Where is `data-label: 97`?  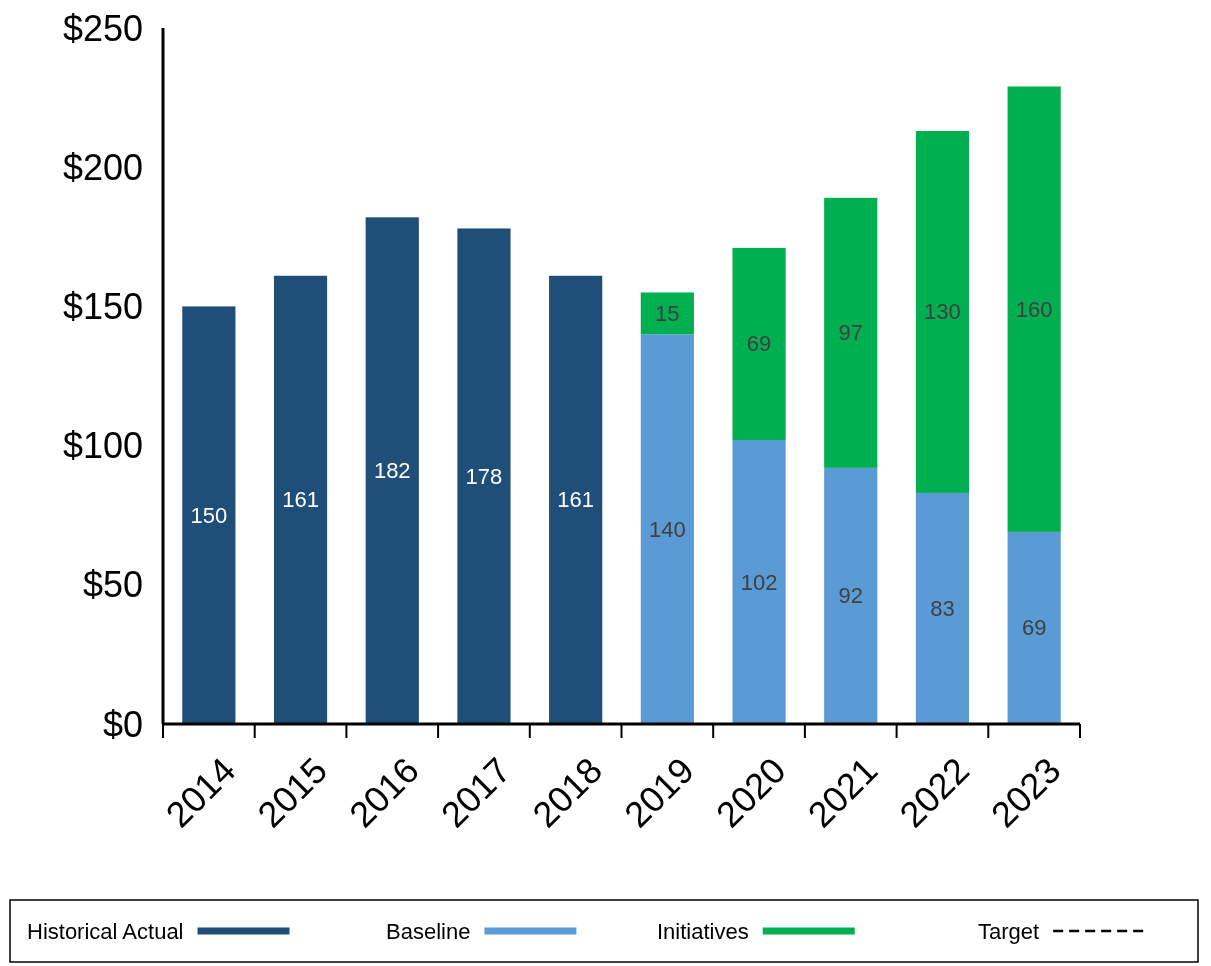
data-label: 97 is located at coordinates (850, 333).